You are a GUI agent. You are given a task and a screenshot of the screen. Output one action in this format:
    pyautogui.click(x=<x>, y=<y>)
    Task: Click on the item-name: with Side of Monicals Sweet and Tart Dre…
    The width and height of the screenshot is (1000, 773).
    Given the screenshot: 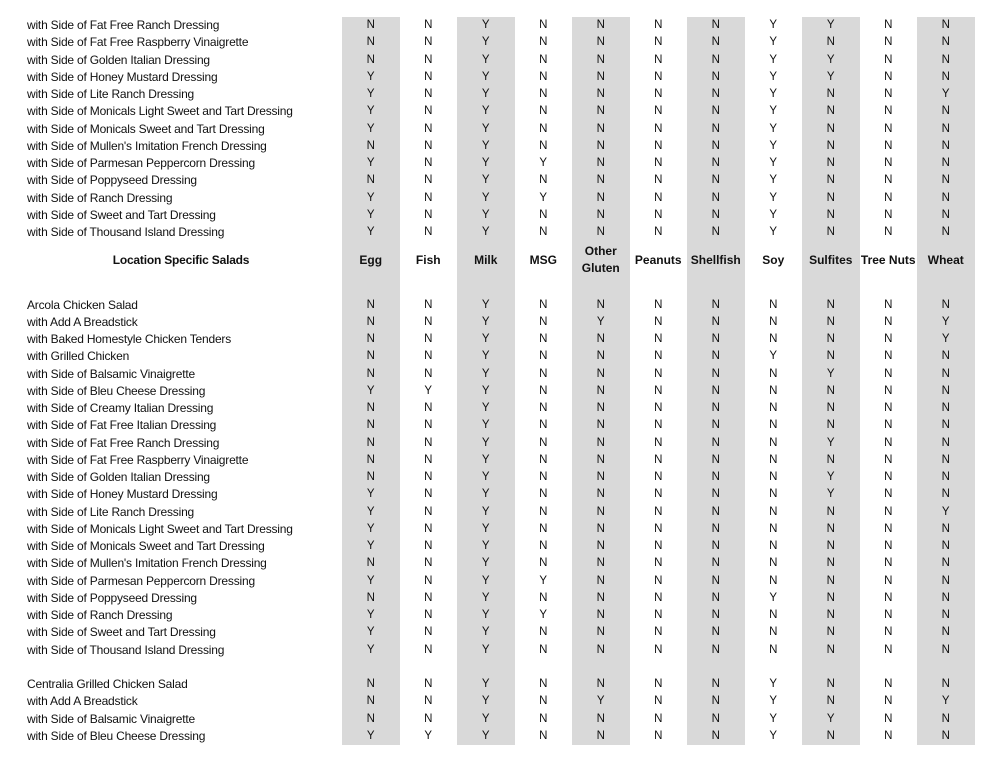 What is the action you would take?
    pyautogui.click(x=146, y=546)
    